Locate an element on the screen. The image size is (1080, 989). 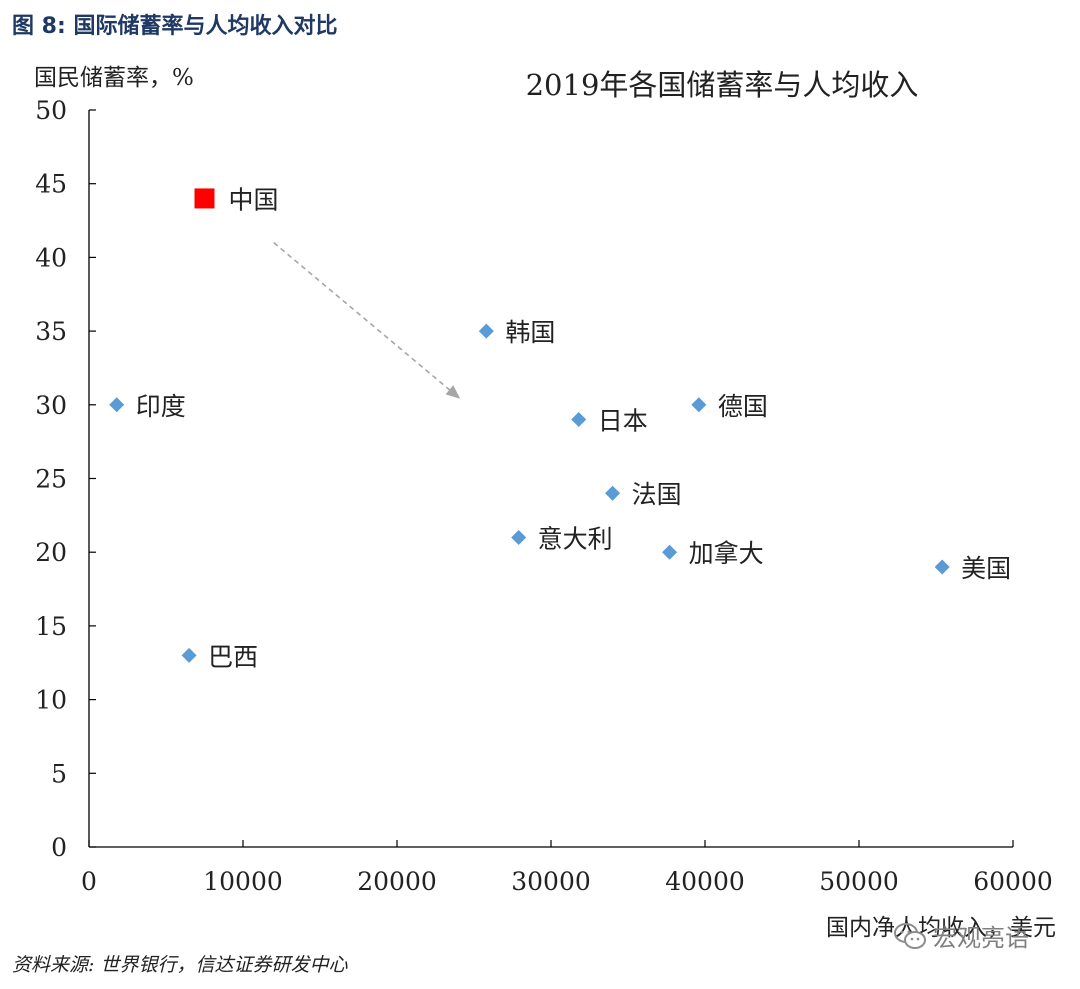
source-note: 资料来源: 世界银行，信达证券研发中心 is located at coordinates (180, 965).